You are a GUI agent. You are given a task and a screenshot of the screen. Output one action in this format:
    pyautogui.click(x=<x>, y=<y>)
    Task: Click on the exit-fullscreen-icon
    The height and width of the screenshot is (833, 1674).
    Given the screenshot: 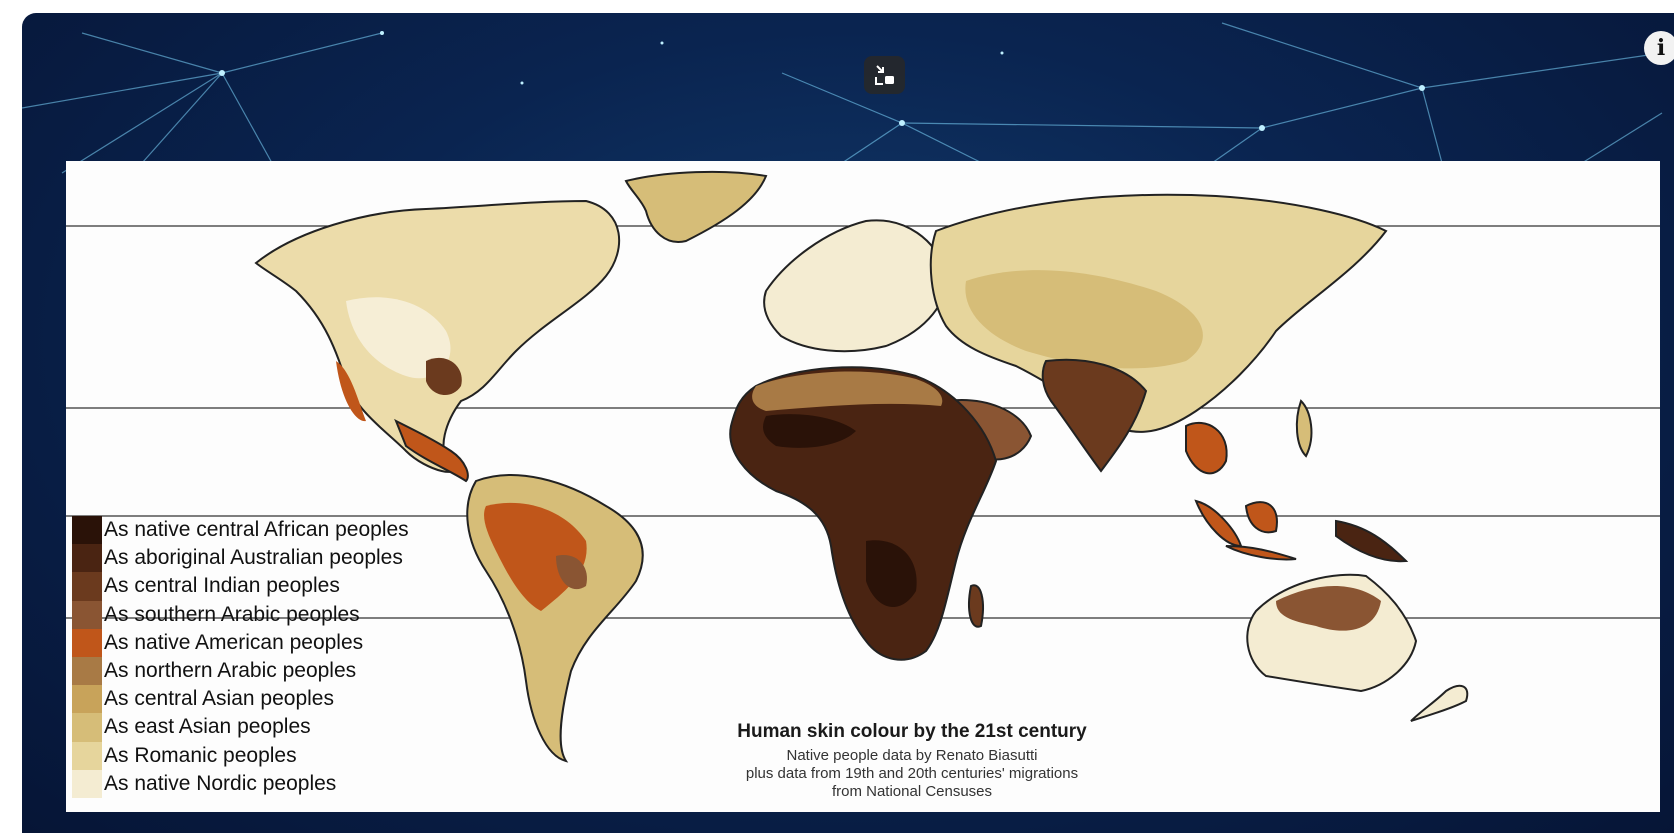 What is the action you would take?
    pyautogui.click(x=884, y=75)
    